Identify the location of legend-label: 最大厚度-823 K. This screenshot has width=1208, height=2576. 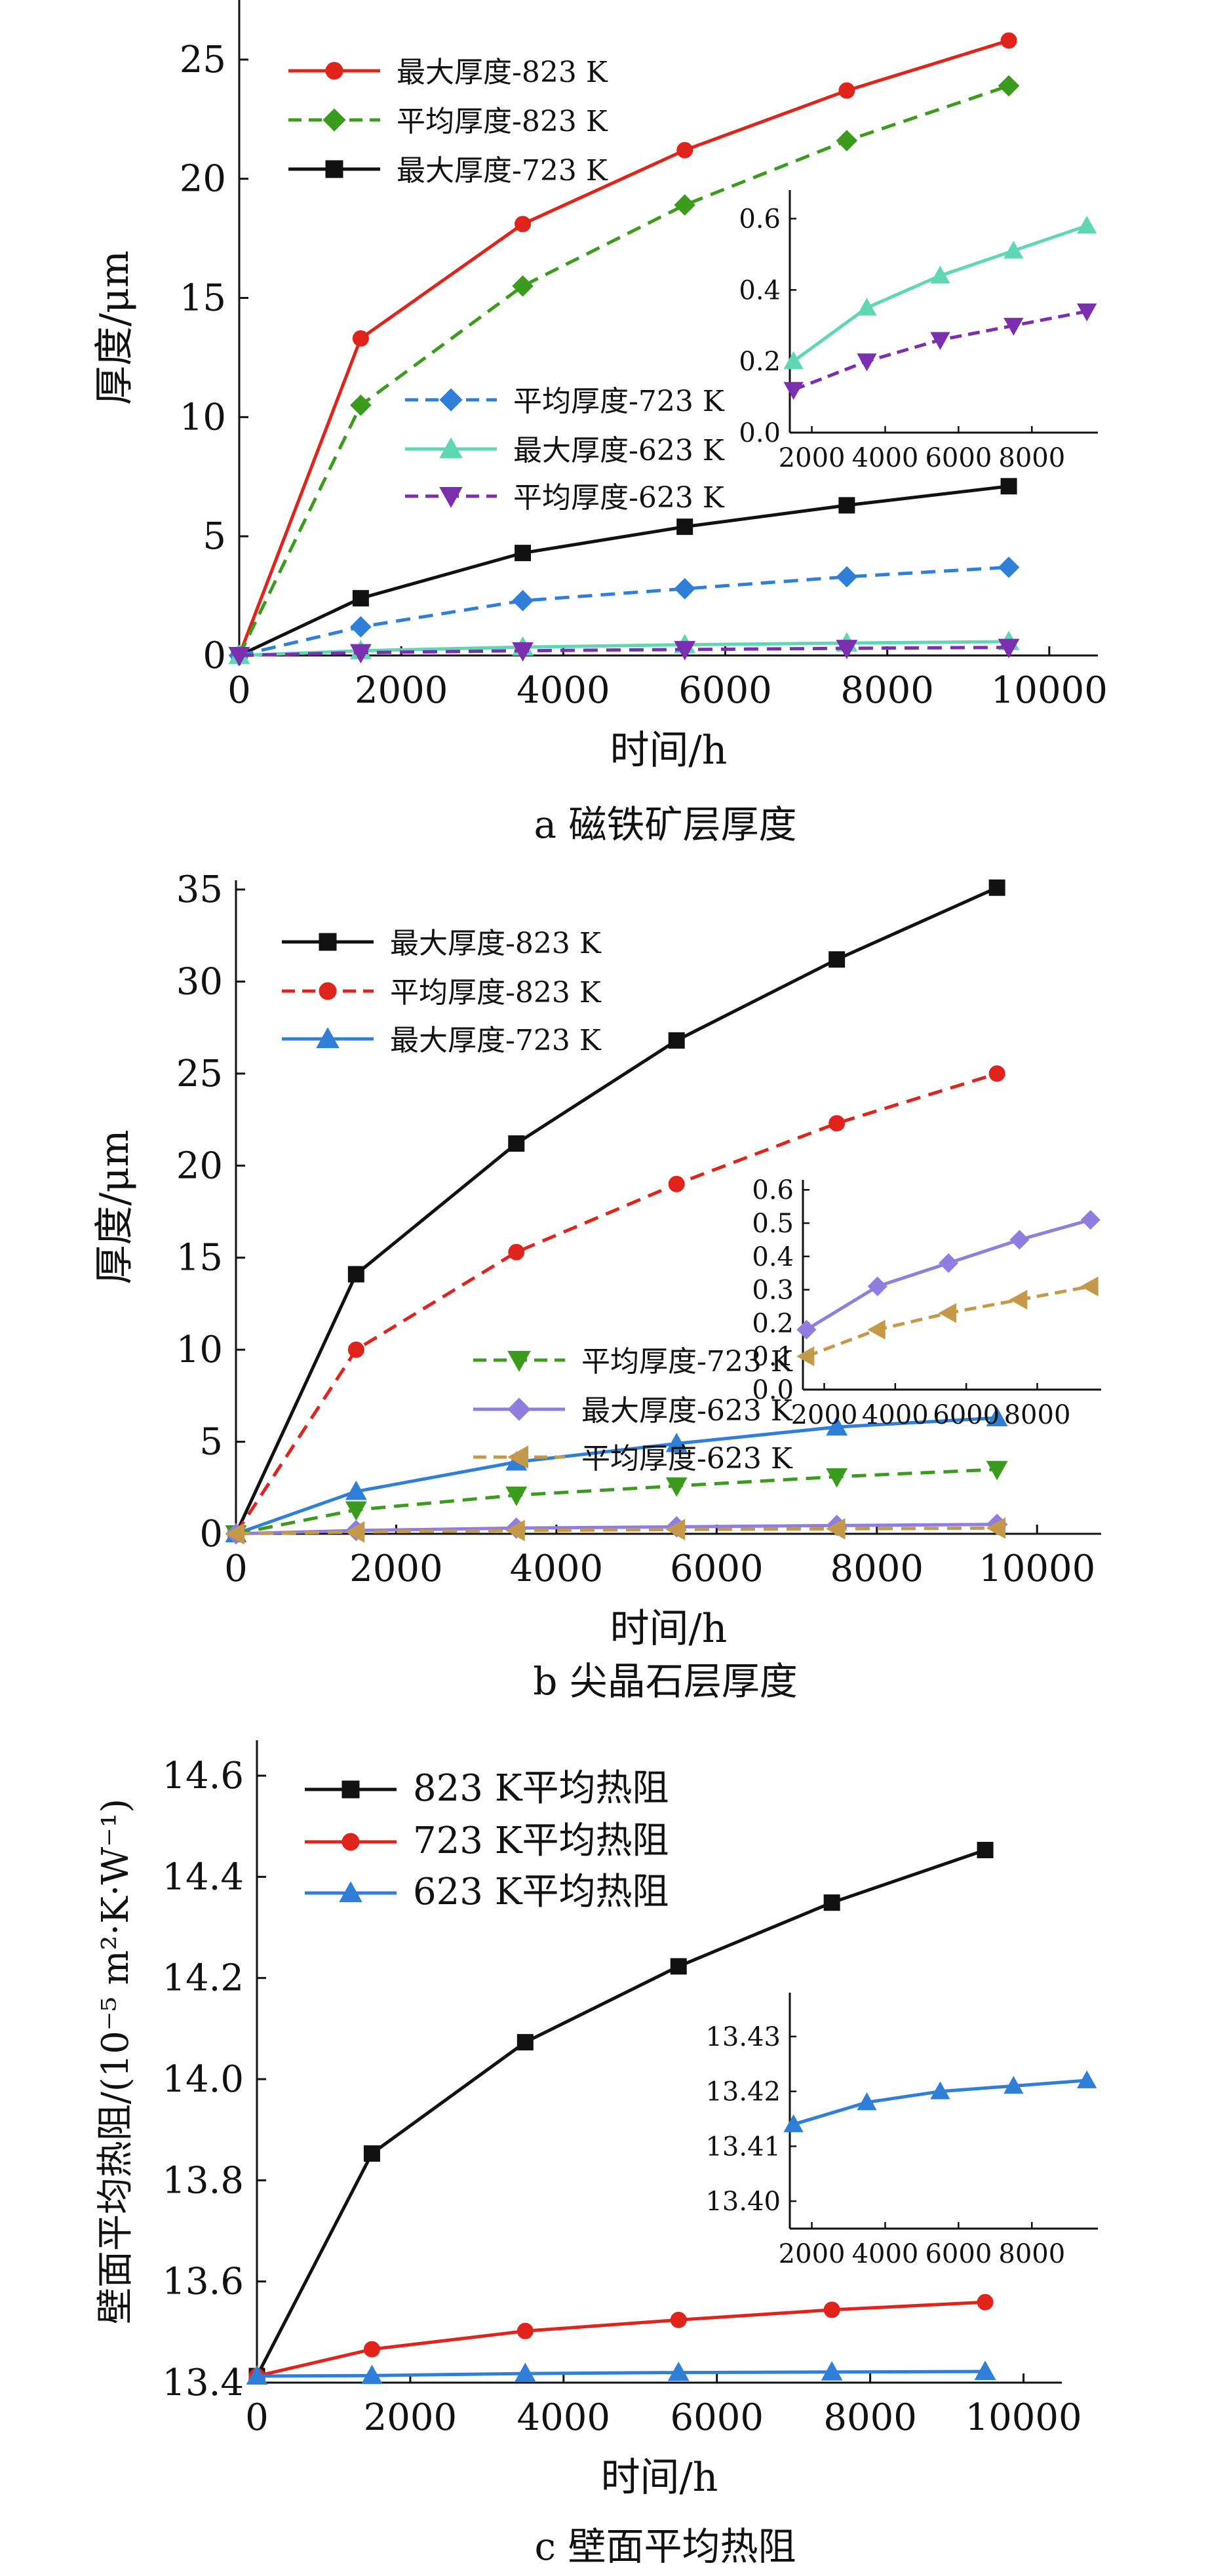
(502, 72).